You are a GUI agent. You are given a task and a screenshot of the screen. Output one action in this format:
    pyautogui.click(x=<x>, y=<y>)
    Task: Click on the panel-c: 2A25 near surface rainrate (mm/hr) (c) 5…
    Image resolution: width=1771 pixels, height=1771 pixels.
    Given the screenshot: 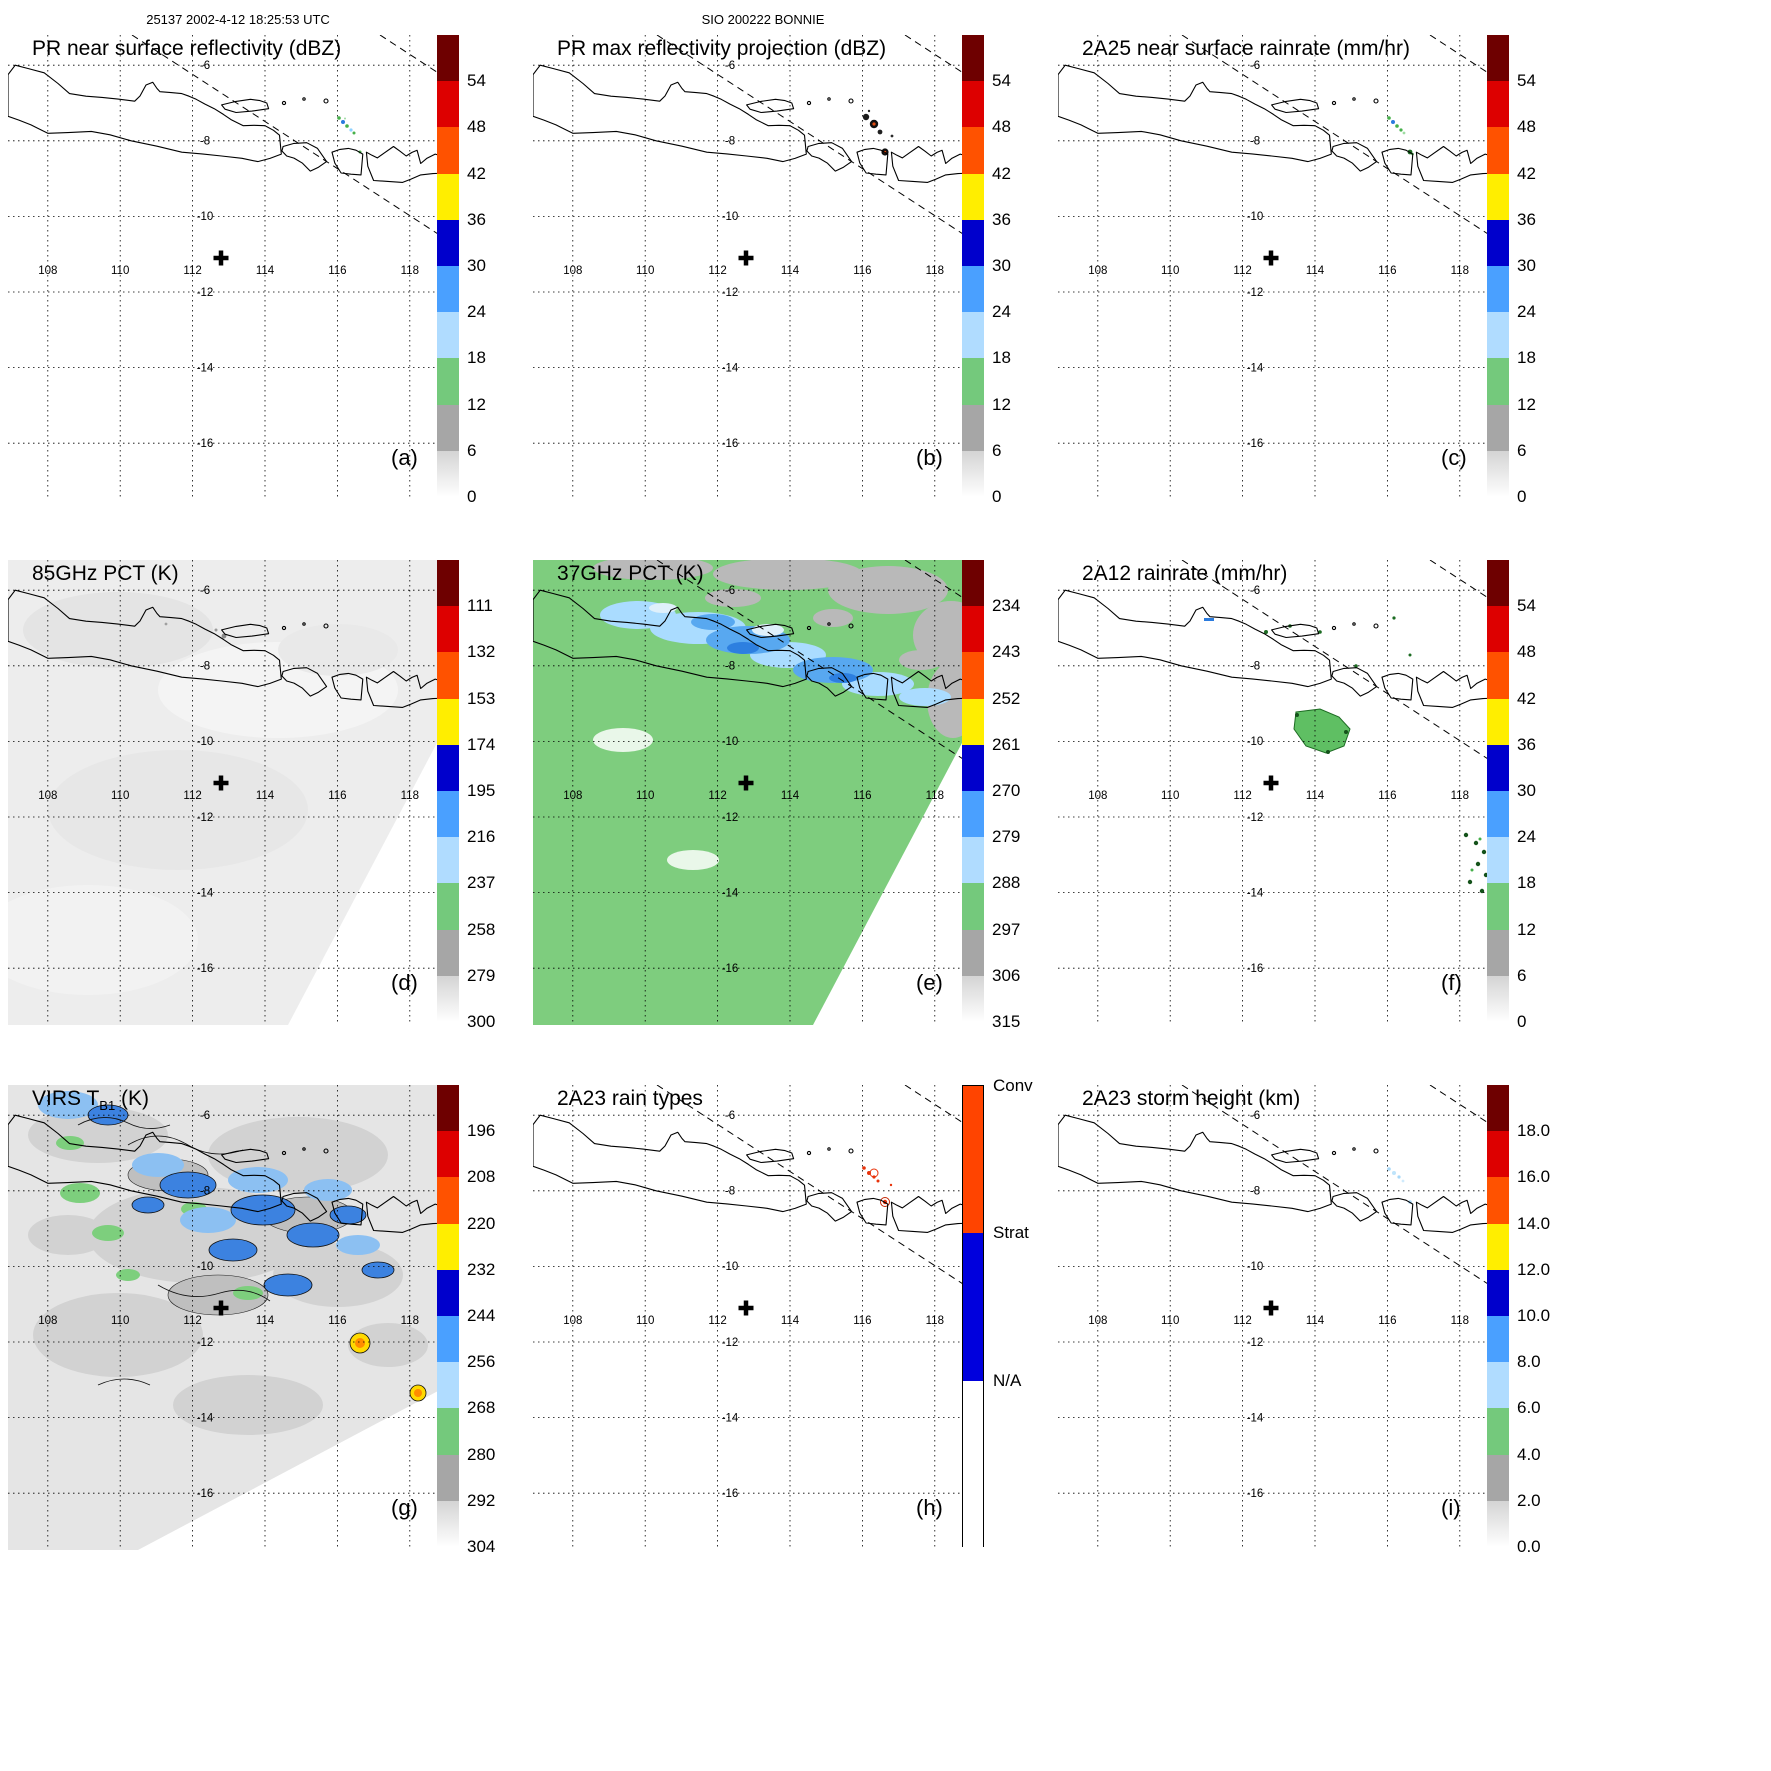 What is the action you would take?
    pyautogui.click(x=1320, y=271)
    